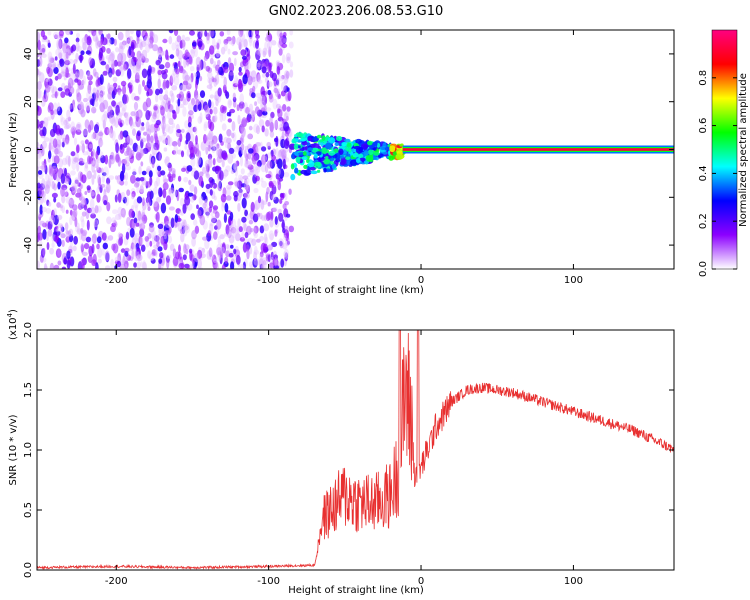 This screenshot has width=750, height=600. What do you see at coordinates (13, 150) in the screenshot?
I see `spectrogram-y-label: Frequency (Hz)` at bounding box center [13, 150].